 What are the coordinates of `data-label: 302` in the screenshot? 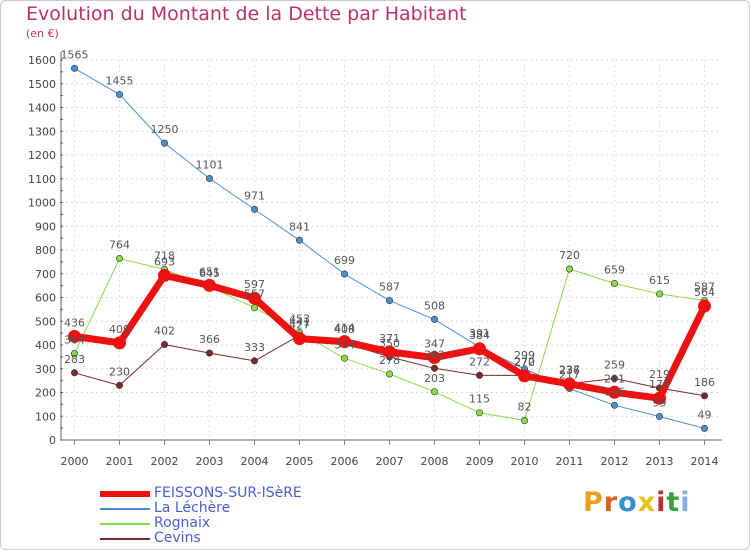 It's located at (434, 354).